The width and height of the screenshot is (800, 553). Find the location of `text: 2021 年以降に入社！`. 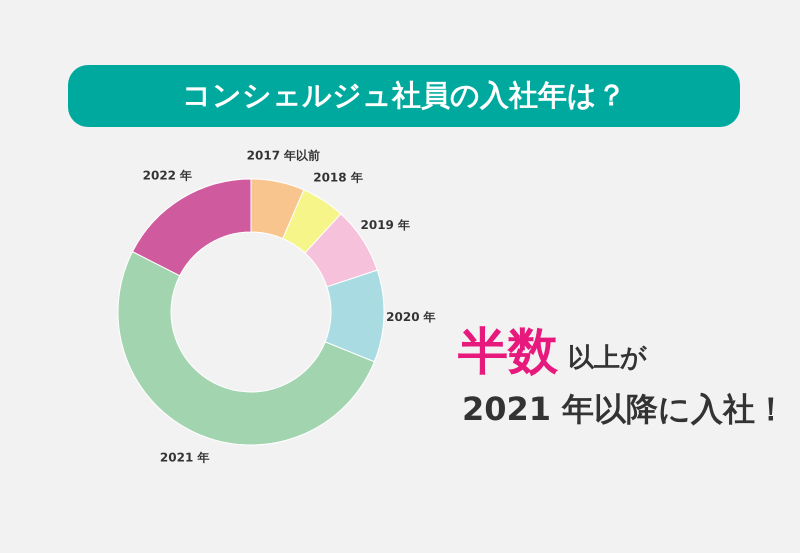

text: 2021 年以降に入社！ is located at coordinates (625, 409).